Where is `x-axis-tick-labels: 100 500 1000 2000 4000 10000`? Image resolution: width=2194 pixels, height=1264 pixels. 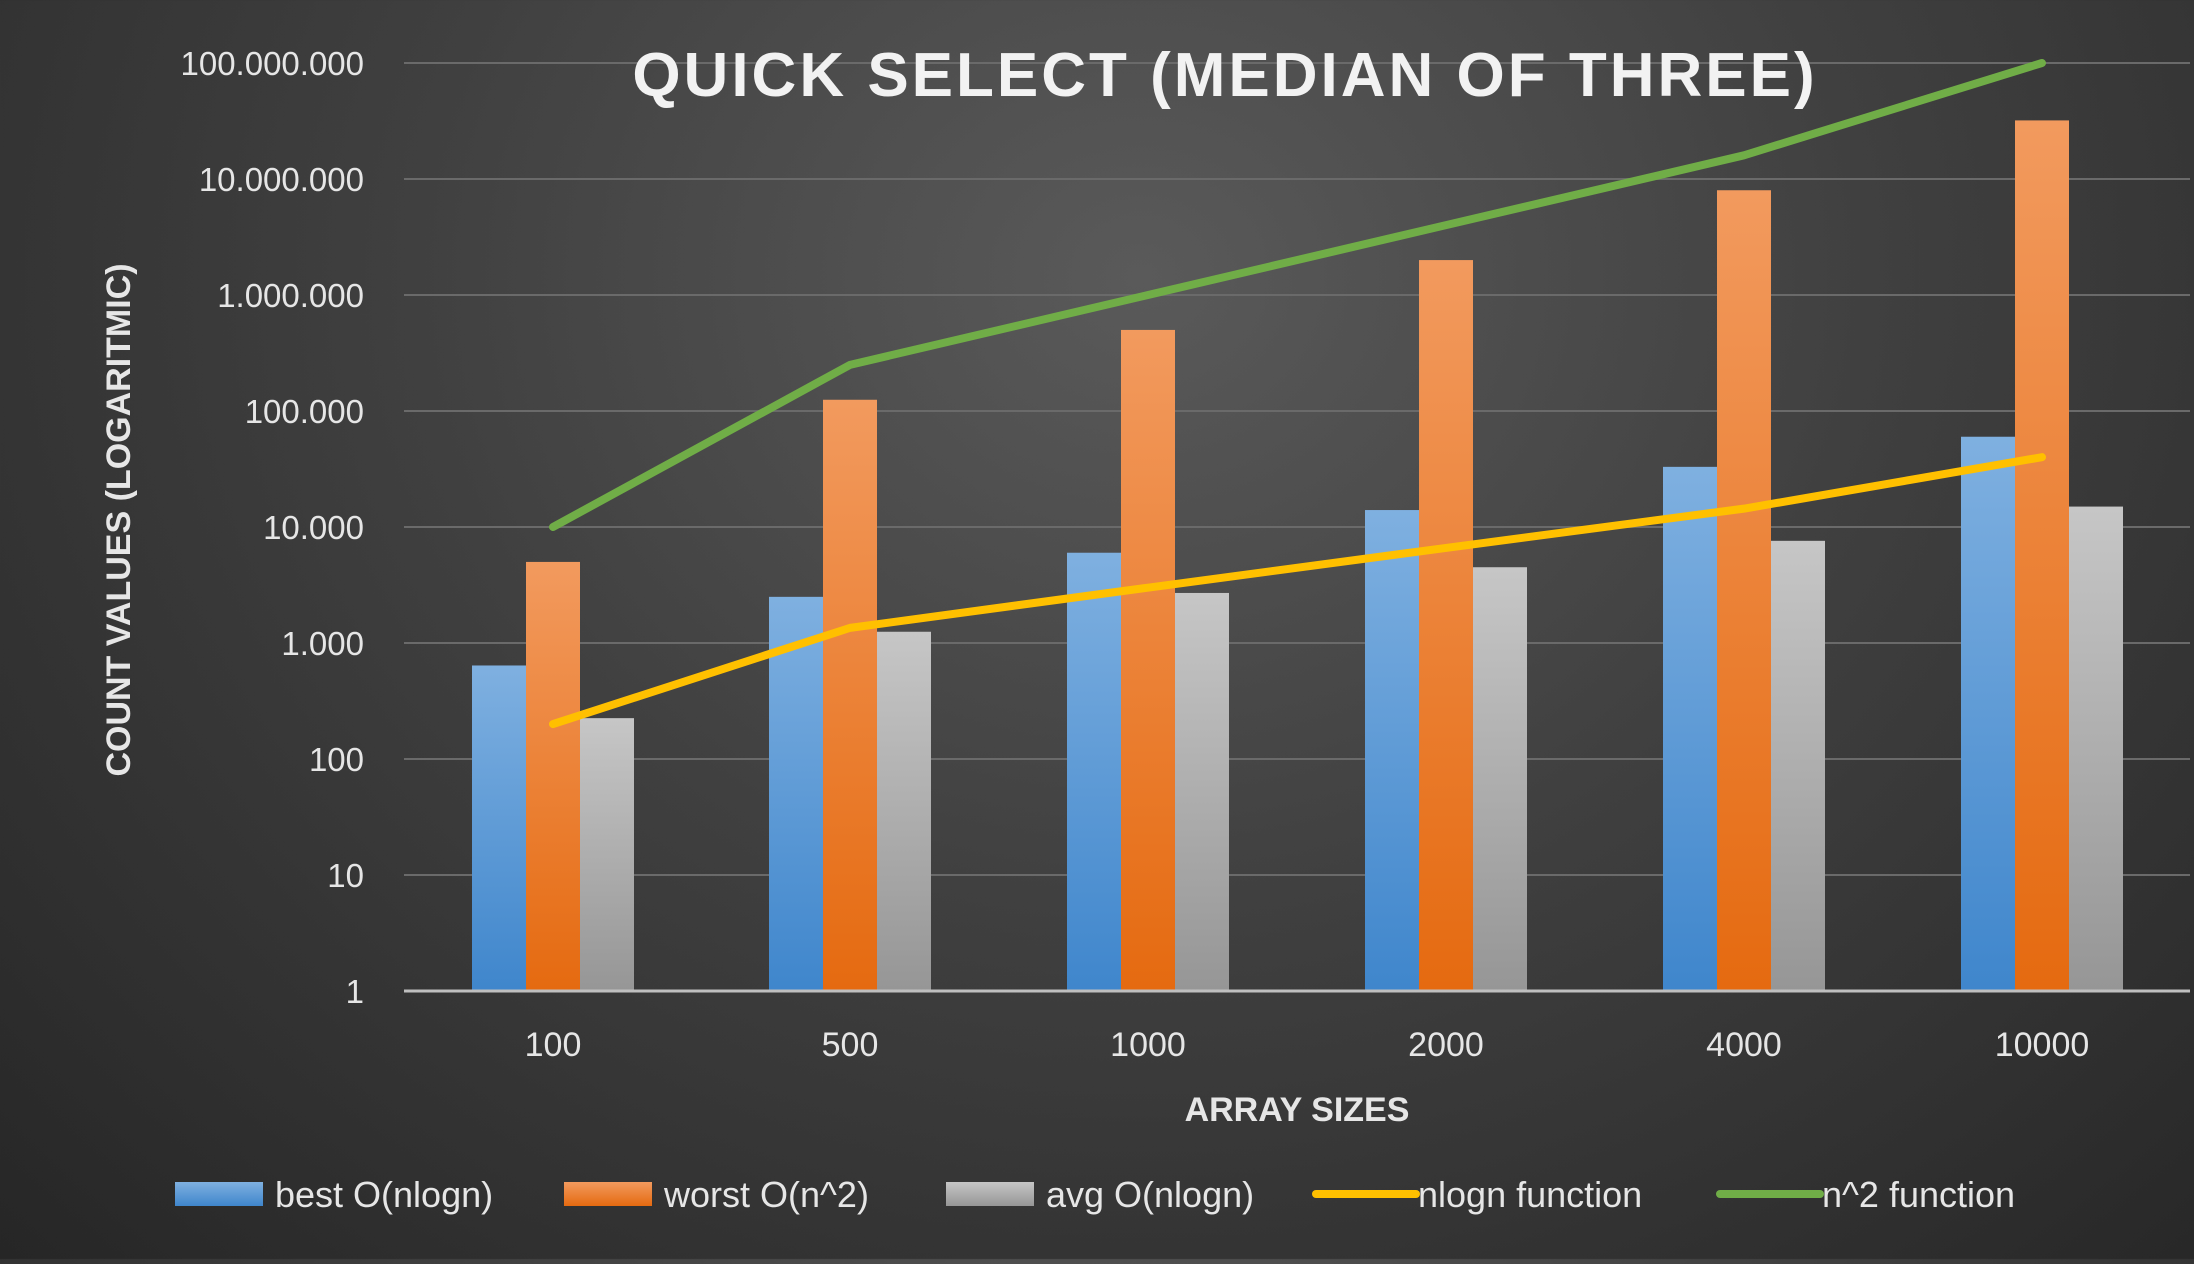
x-axis-tick-labels: 100 500 1000 2000 4000 10000 is located at coordinates (1307, 1045).